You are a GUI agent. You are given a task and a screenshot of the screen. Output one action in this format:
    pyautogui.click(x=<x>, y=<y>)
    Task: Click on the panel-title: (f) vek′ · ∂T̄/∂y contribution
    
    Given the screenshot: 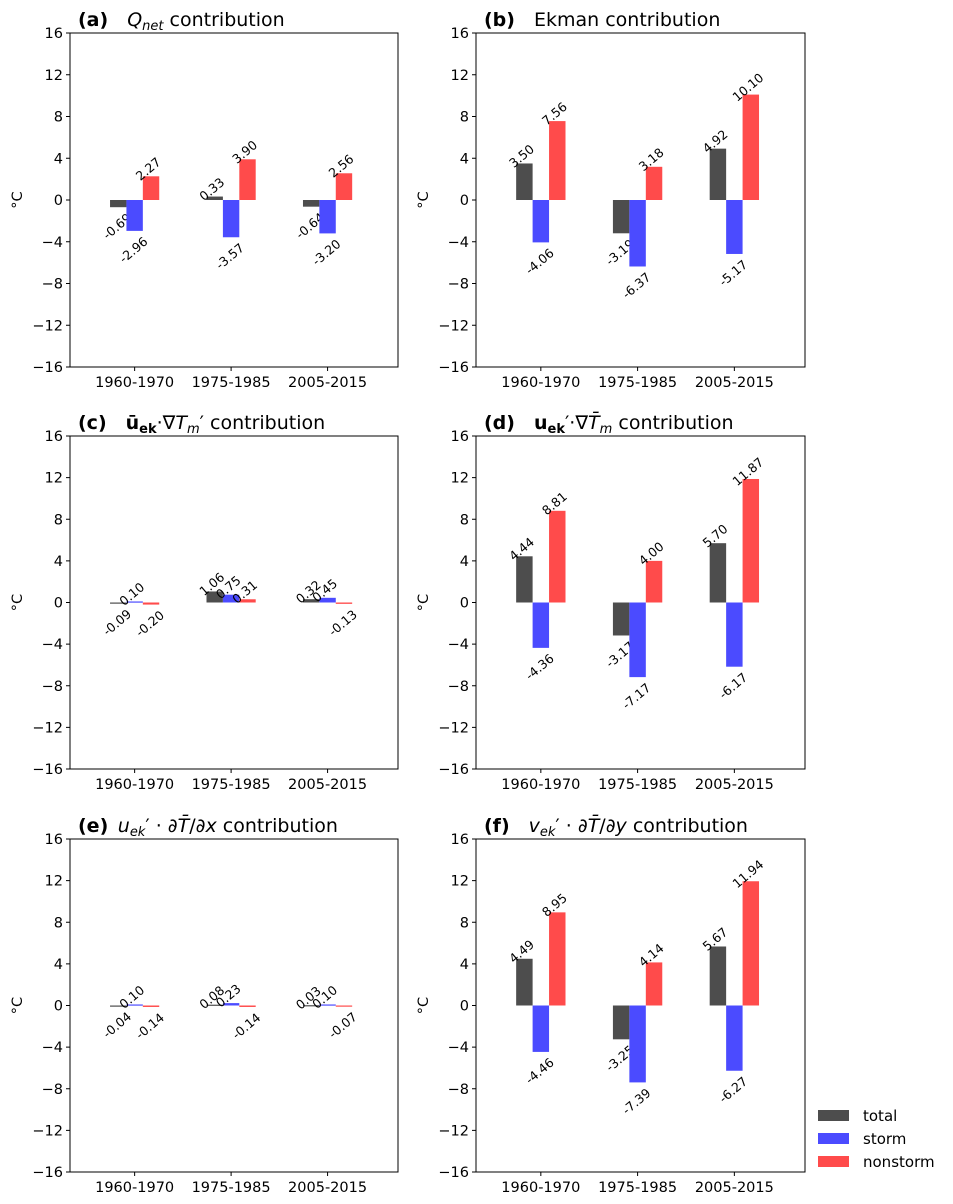 What is the action you would take?
    pyautogui.click(x=616, y=826)
    